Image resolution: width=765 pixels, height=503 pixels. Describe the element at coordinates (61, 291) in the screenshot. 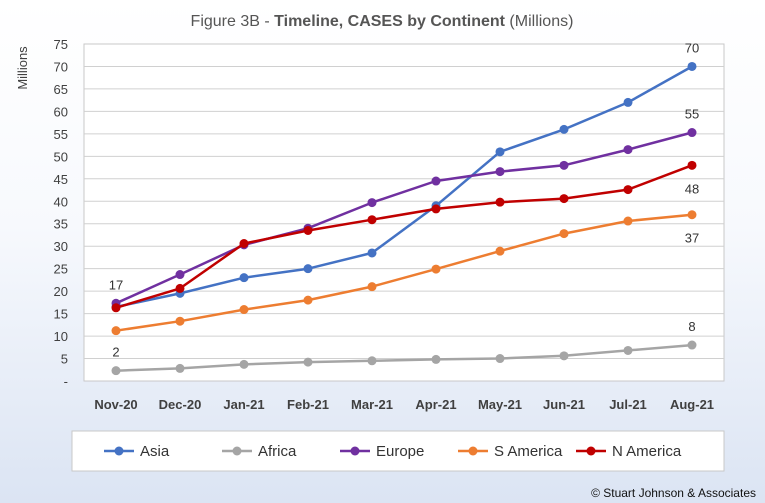

I see `y-tick-label: 20` at that location.